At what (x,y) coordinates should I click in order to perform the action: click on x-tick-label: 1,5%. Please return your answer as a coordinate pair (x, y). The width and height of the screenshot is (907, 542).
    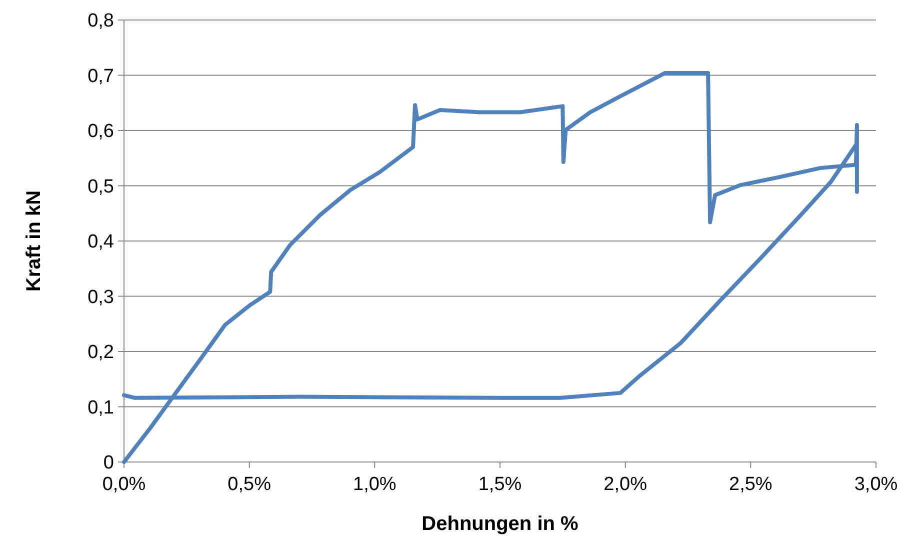
    Looking at the image, I should click on (500, 484).